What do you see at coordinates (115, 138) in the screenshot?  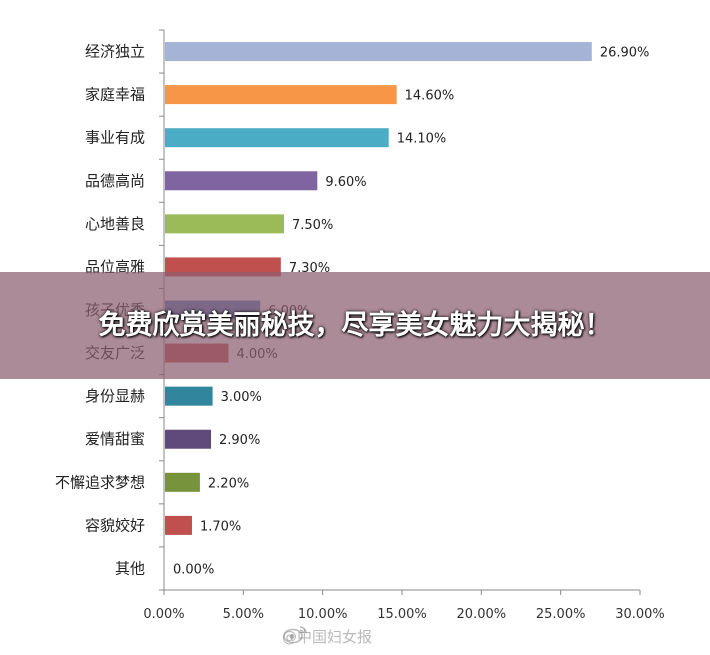 I see `category-label: 事业有成` at bounding box center [115, 138].